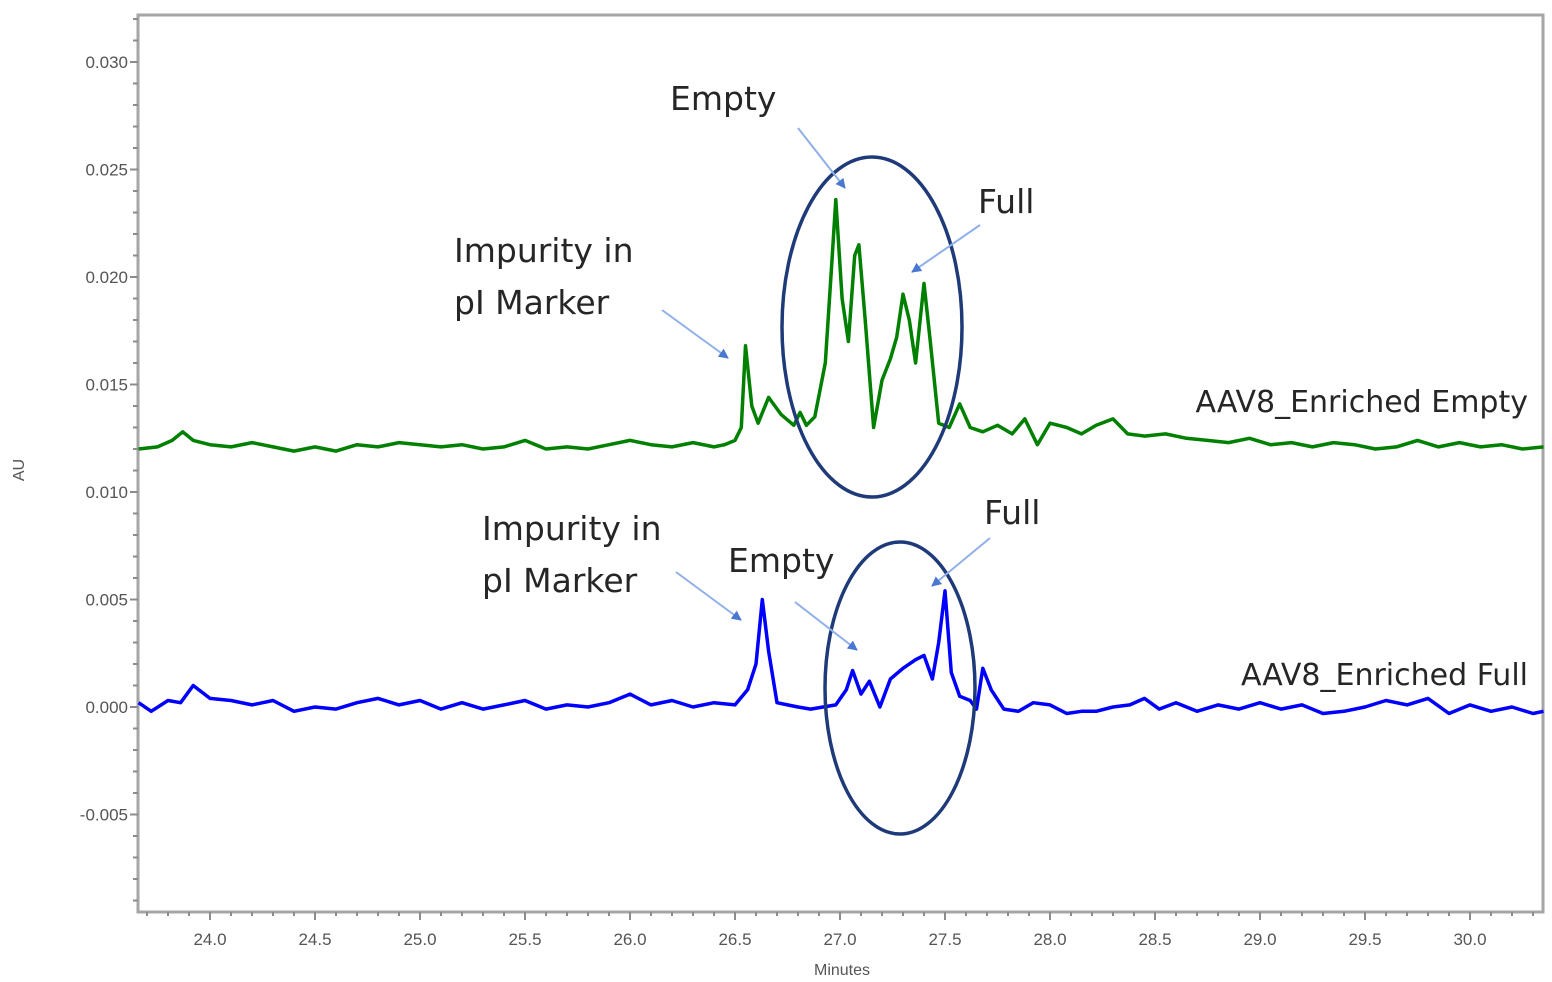 The image size is (1552, 982). Describe the element at coordinates (106, 385) in the screenshot. I see `y-tick-label: 0.015` at that location.